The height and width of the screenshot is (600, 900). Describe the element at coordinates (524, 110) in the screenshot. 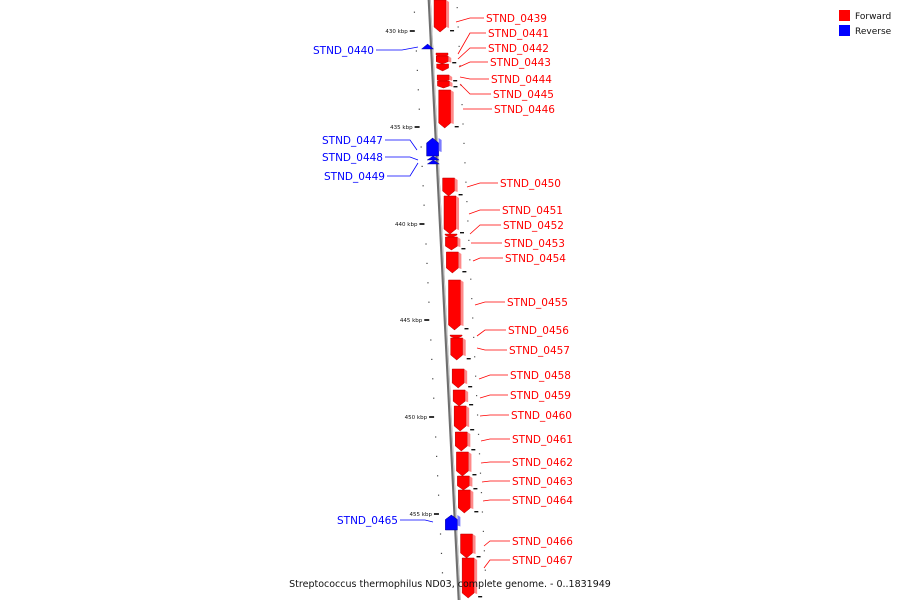

I see `gene-name: STND_0446` at that location.